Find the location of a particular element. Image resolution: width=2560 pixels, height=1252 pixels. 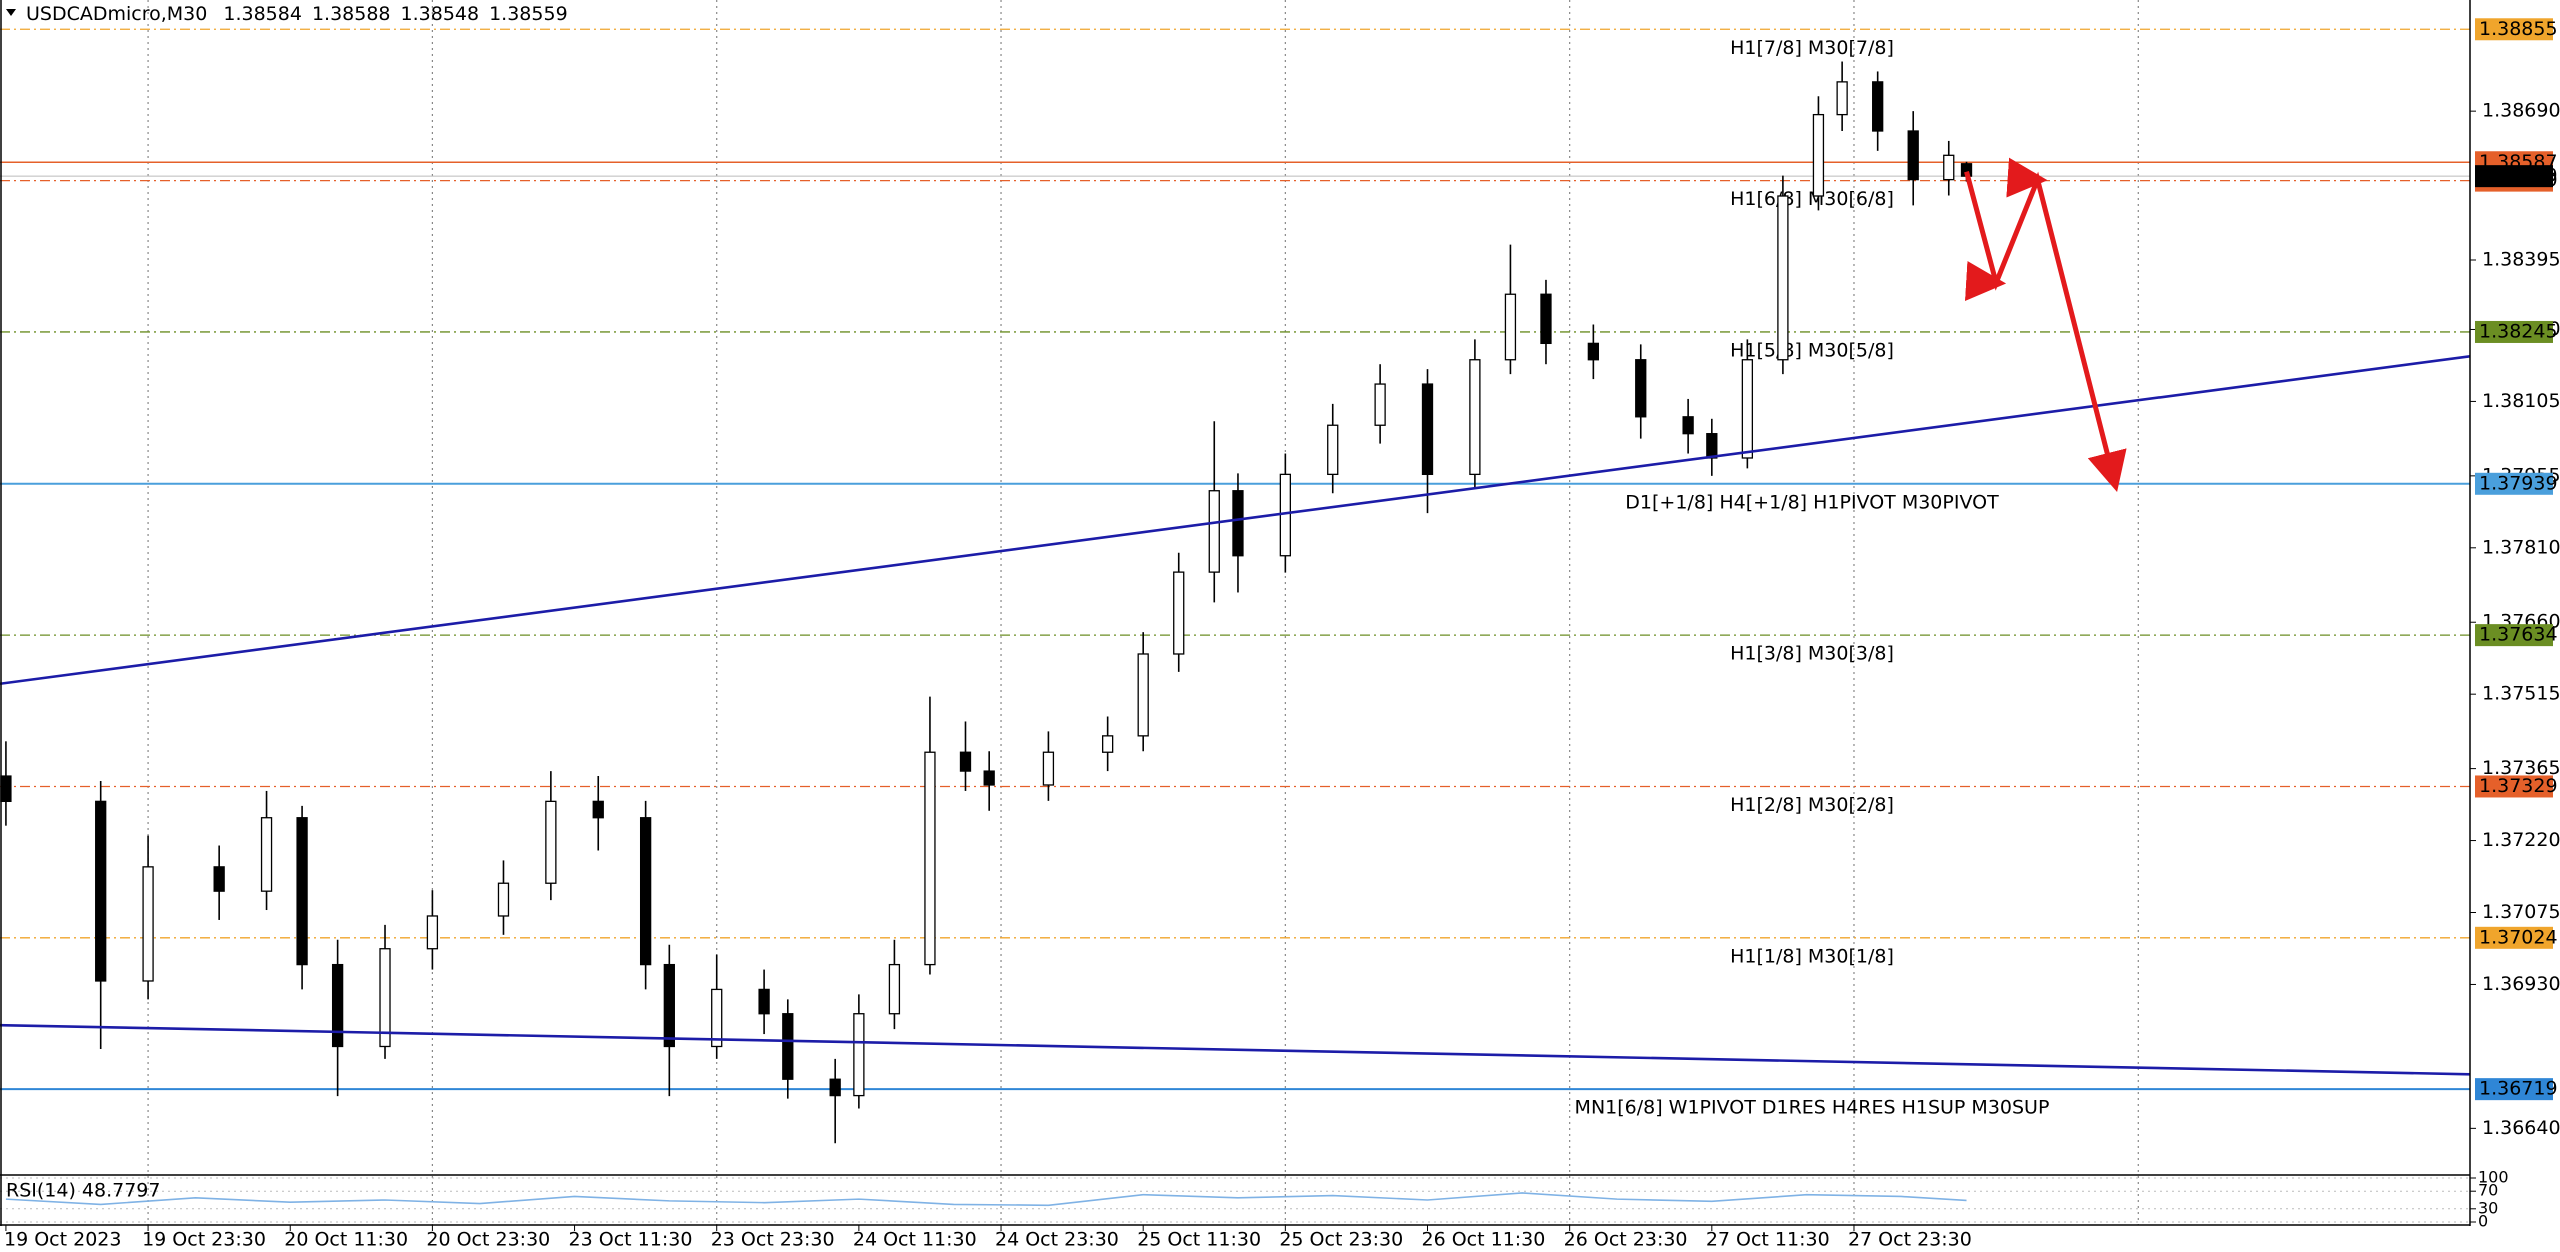

y-tick-label: 1.38690 is located at coordinates (2521, 111).